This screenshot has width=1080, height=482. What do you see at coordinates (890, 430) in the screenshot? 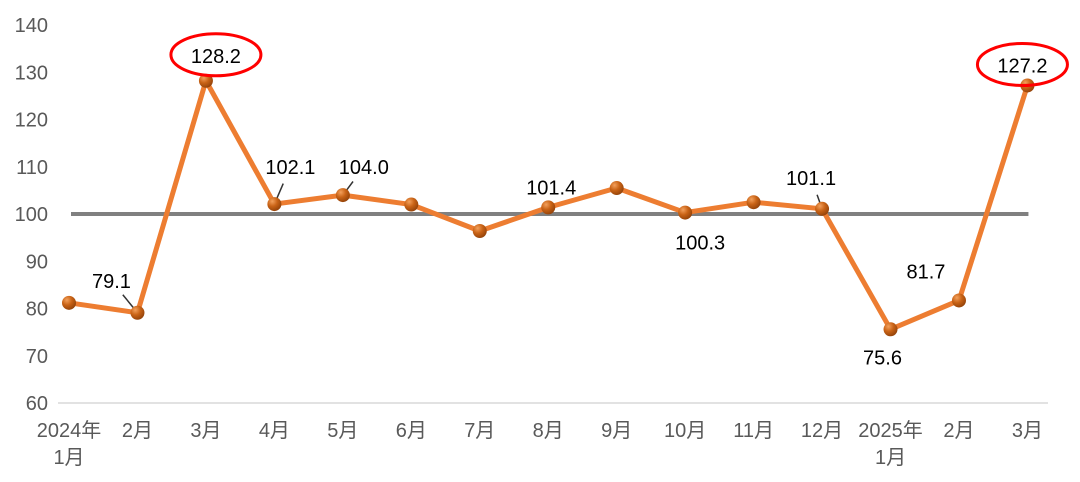
I see `x-tick-label: 2025年` at bounding box center [890, 430].